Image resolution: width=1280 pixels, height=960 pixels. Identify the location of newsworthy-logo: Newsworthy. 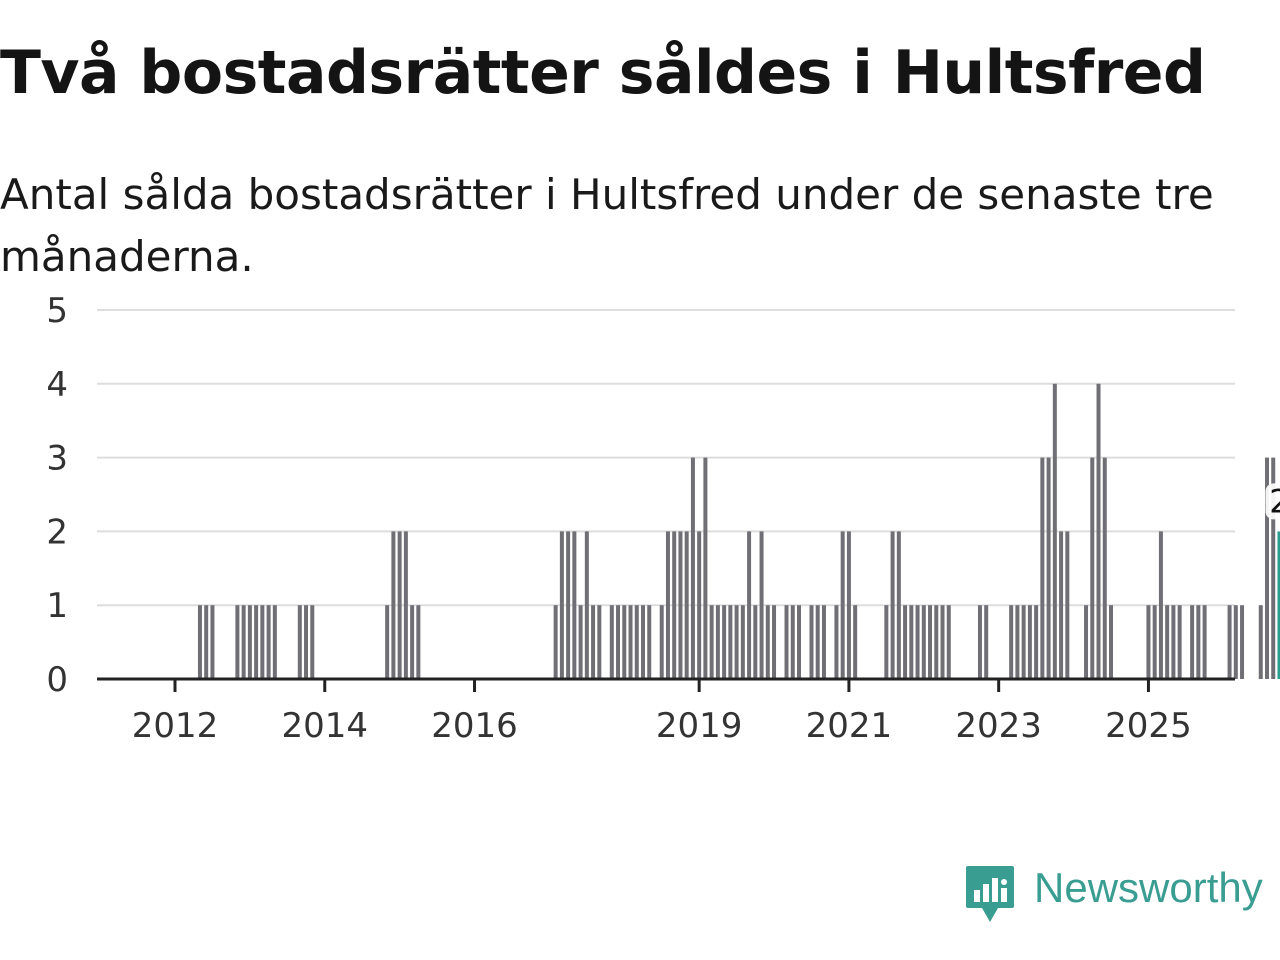
(1122, 896).